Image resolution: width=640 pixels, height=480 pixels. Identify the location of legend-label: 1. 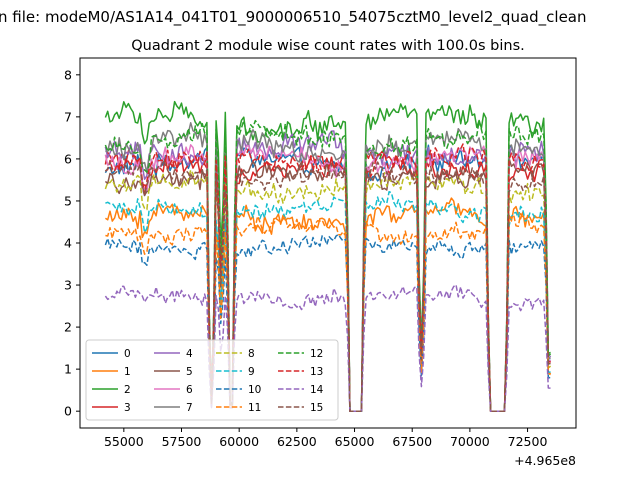
(127, 372).